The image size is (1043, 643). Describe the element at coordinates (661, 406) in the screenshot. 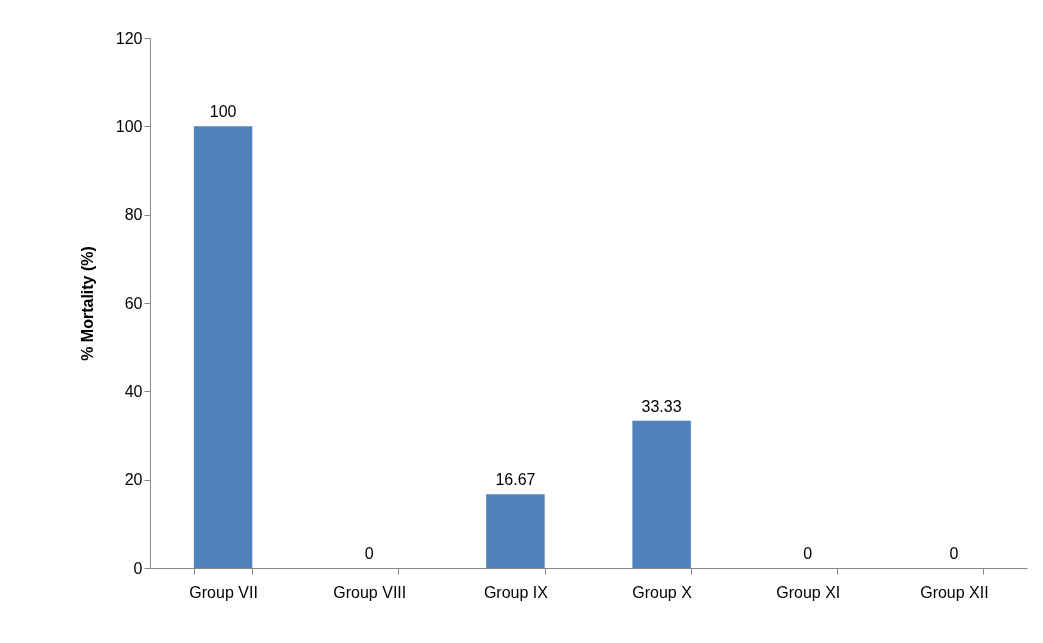

I see `data-label: 33.33` at that location.